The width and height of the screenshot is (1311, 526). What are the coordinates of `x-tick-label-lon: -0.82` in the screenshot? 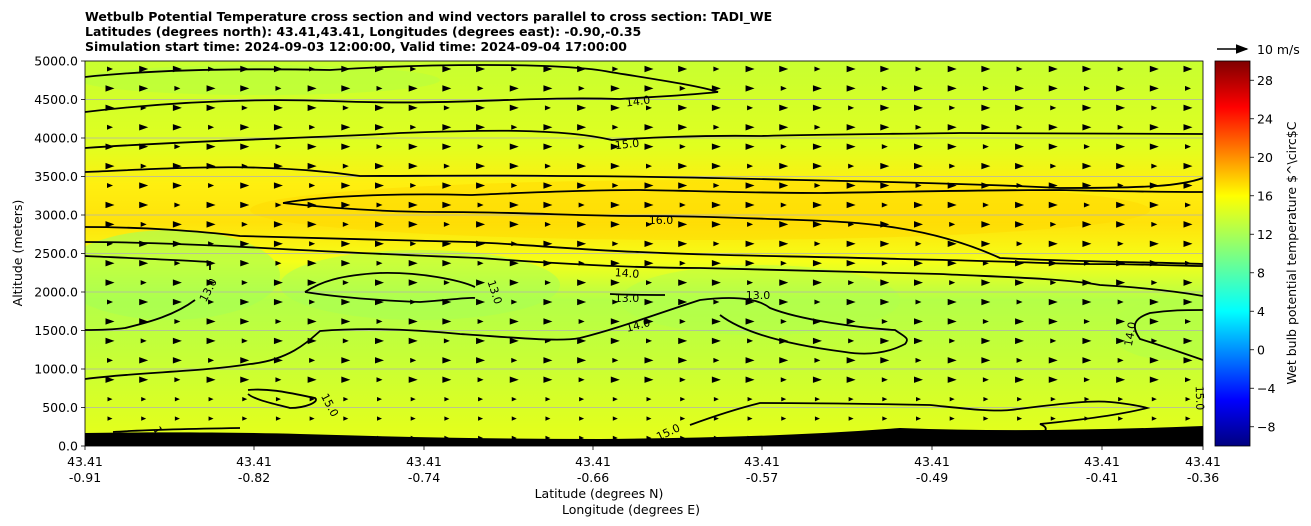 It's located at (254, 477).